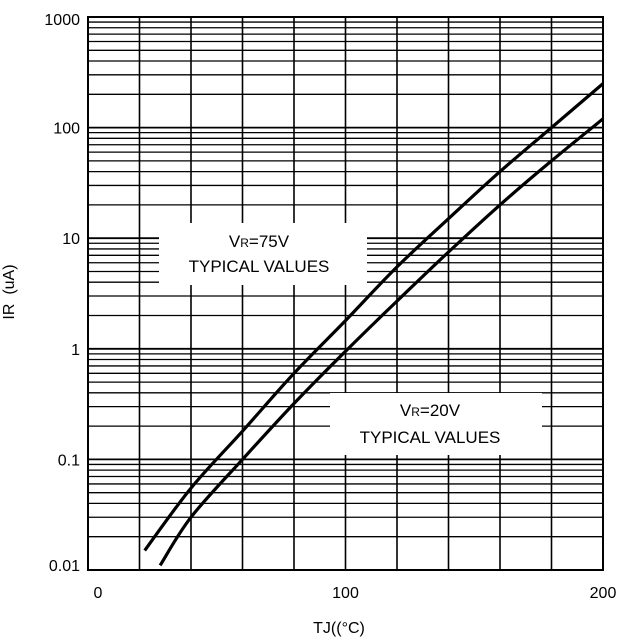  I want to click on x-tick-label: 0, so click(98, 593).